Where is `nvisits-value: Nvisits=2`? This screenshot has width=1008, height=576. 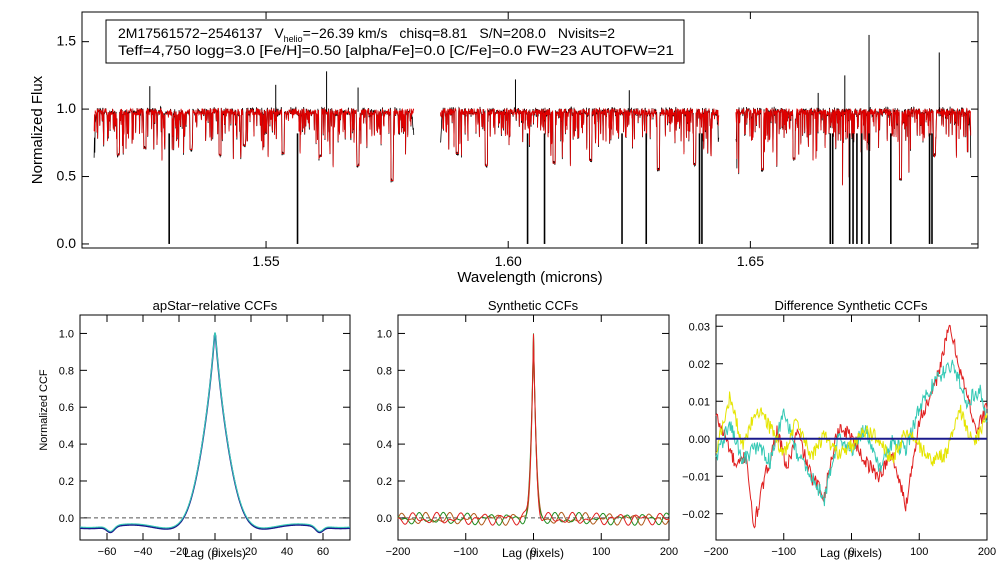 nvisits-value: Nvisits=2 is located at coordinates (586, 33).